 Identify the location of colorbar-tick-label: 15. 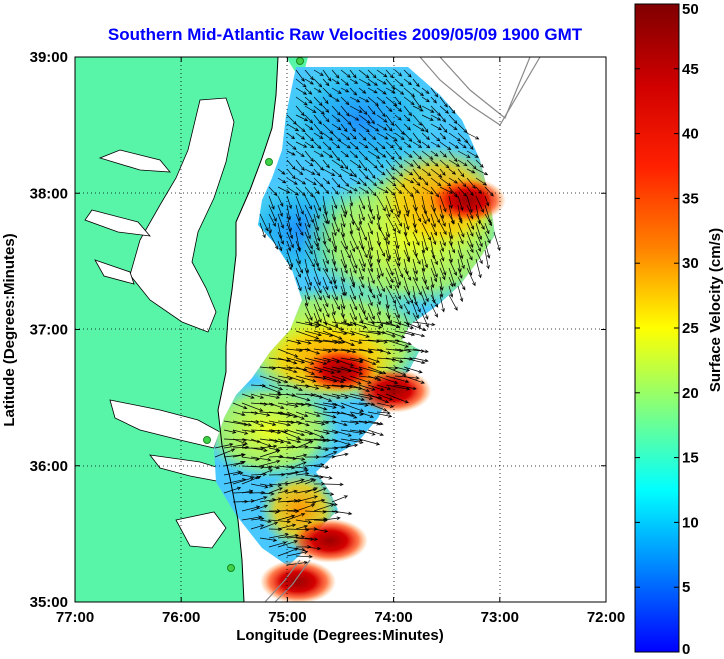
(690, 458).